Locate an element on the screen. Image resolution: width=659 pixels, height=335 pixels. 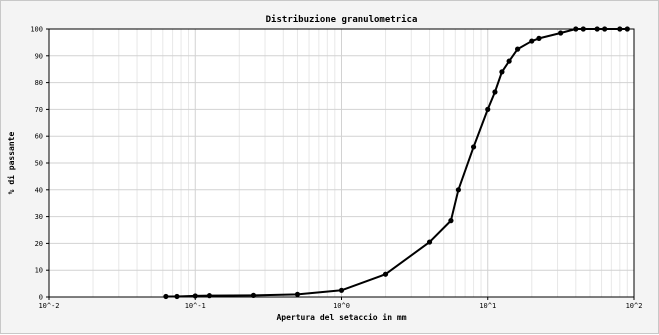
y-tick-label: 80 is located at coordinates (39, 83).